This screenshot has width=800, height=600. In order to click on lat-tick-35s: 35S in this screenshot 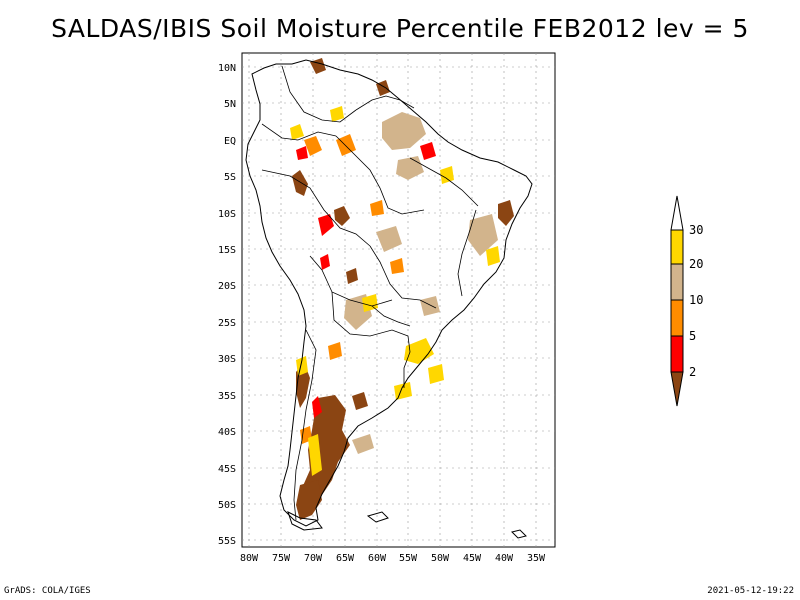, I will do `click(227, 396)`.